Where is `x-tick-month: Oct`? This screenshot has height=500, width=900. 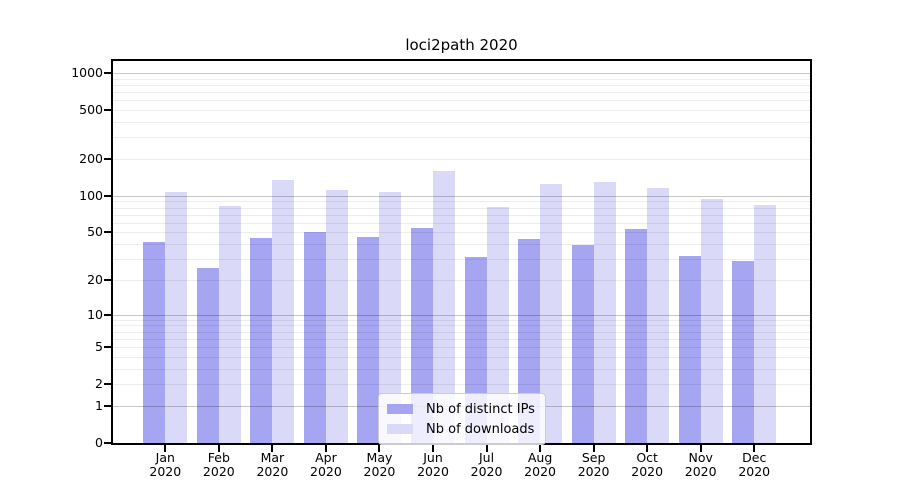
x-tick-month: Oct is located at coordinates (647, 457).